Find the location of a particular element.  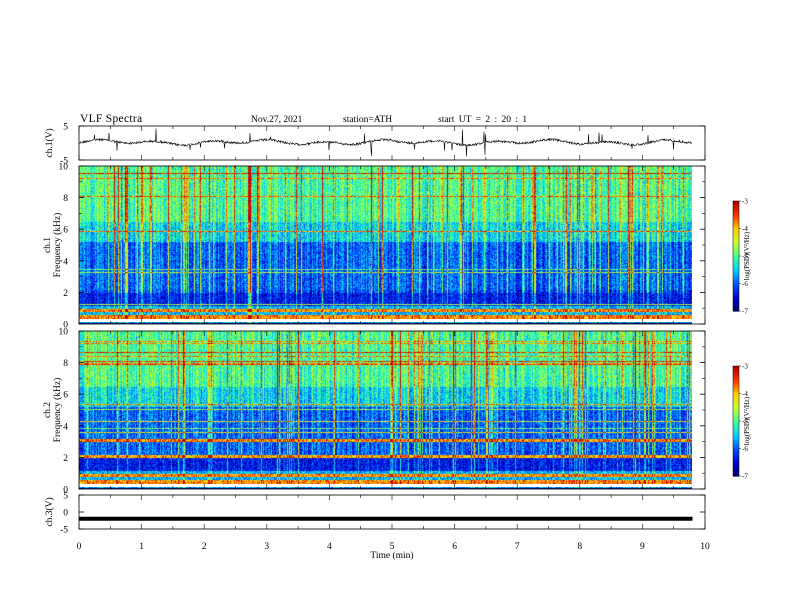

colorbar-tick-label: -5 is located at coordinates (745, 422).